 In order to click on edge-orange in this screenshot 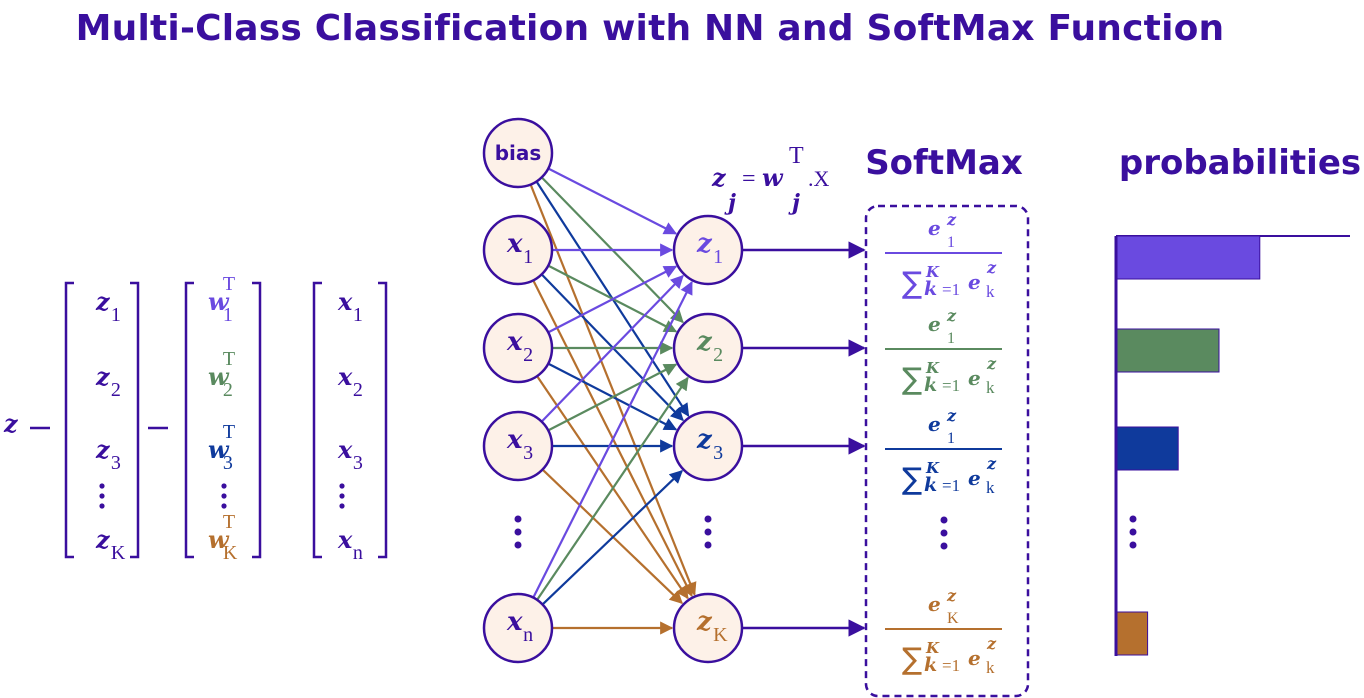, I will do `click(613, 390)`.